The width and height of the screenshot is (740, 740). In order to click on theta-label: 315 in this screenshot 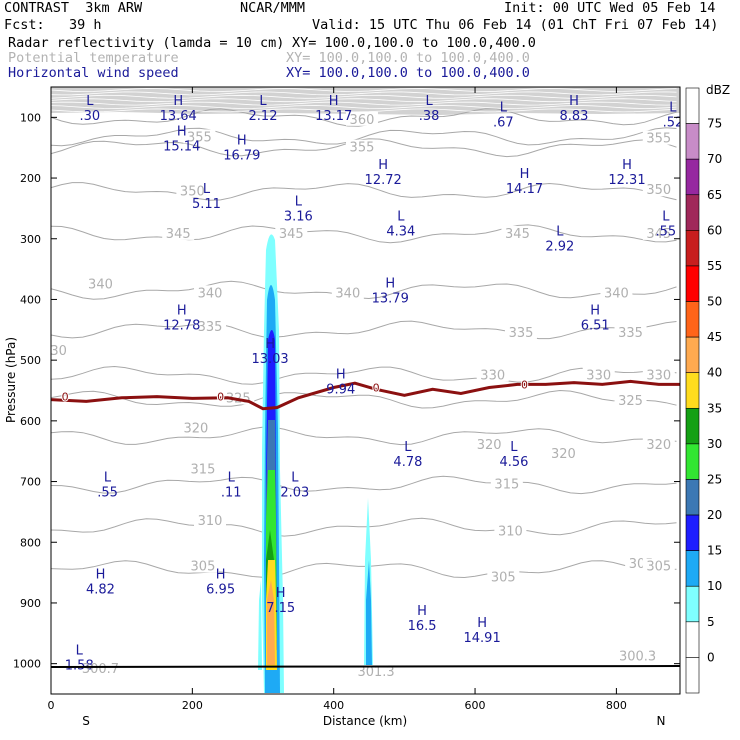, I will do `click(506, 485)`.